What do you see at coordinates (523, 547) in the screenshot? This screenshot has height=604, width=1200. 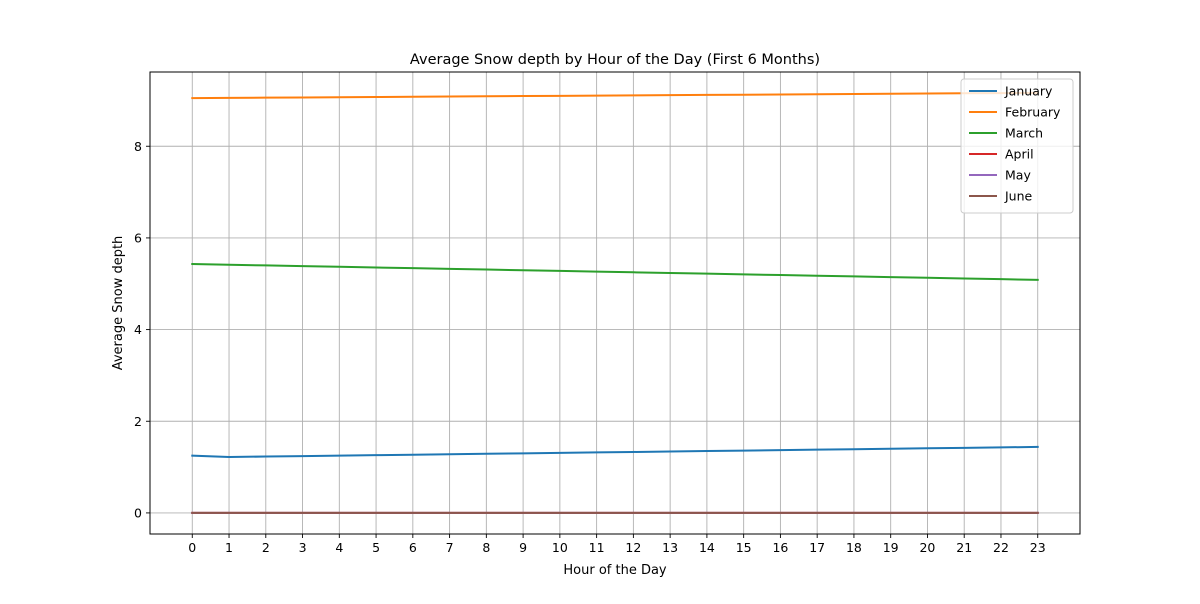 I see `x-tick-label: 9` at bounding box center [523, 547].